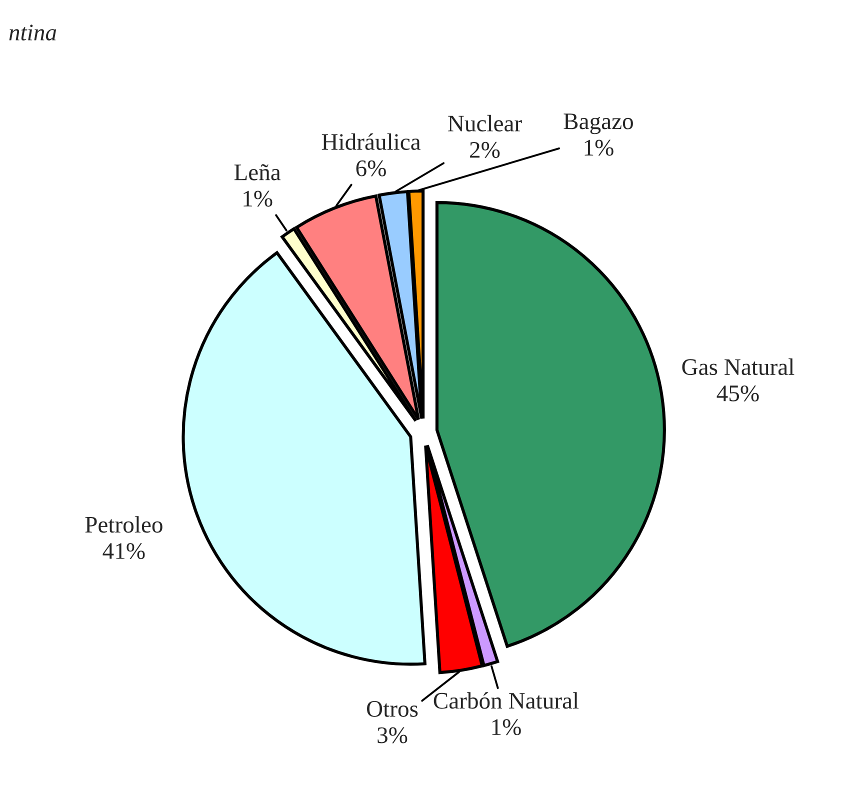  Describe the element at coordinates (737, 393) in the screenshot. I see `data-label: 45%` at that location.